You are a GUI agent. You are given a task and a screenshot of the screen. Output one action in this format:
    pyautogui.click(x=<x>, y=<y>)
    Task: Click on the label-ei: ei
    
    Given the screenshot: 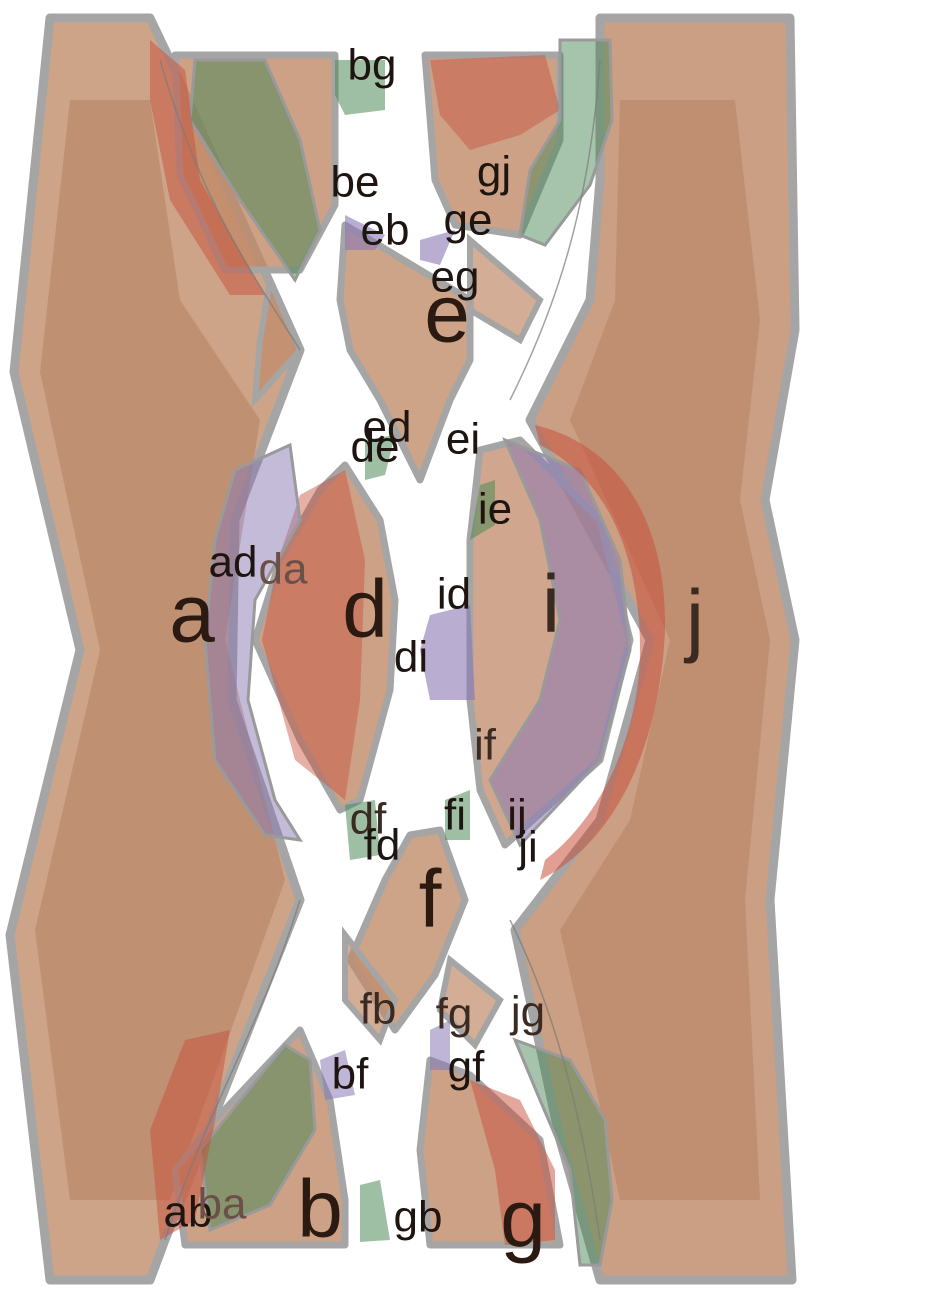 What is the action you would take?
    pyautogui.click(x=463, y=439)
    